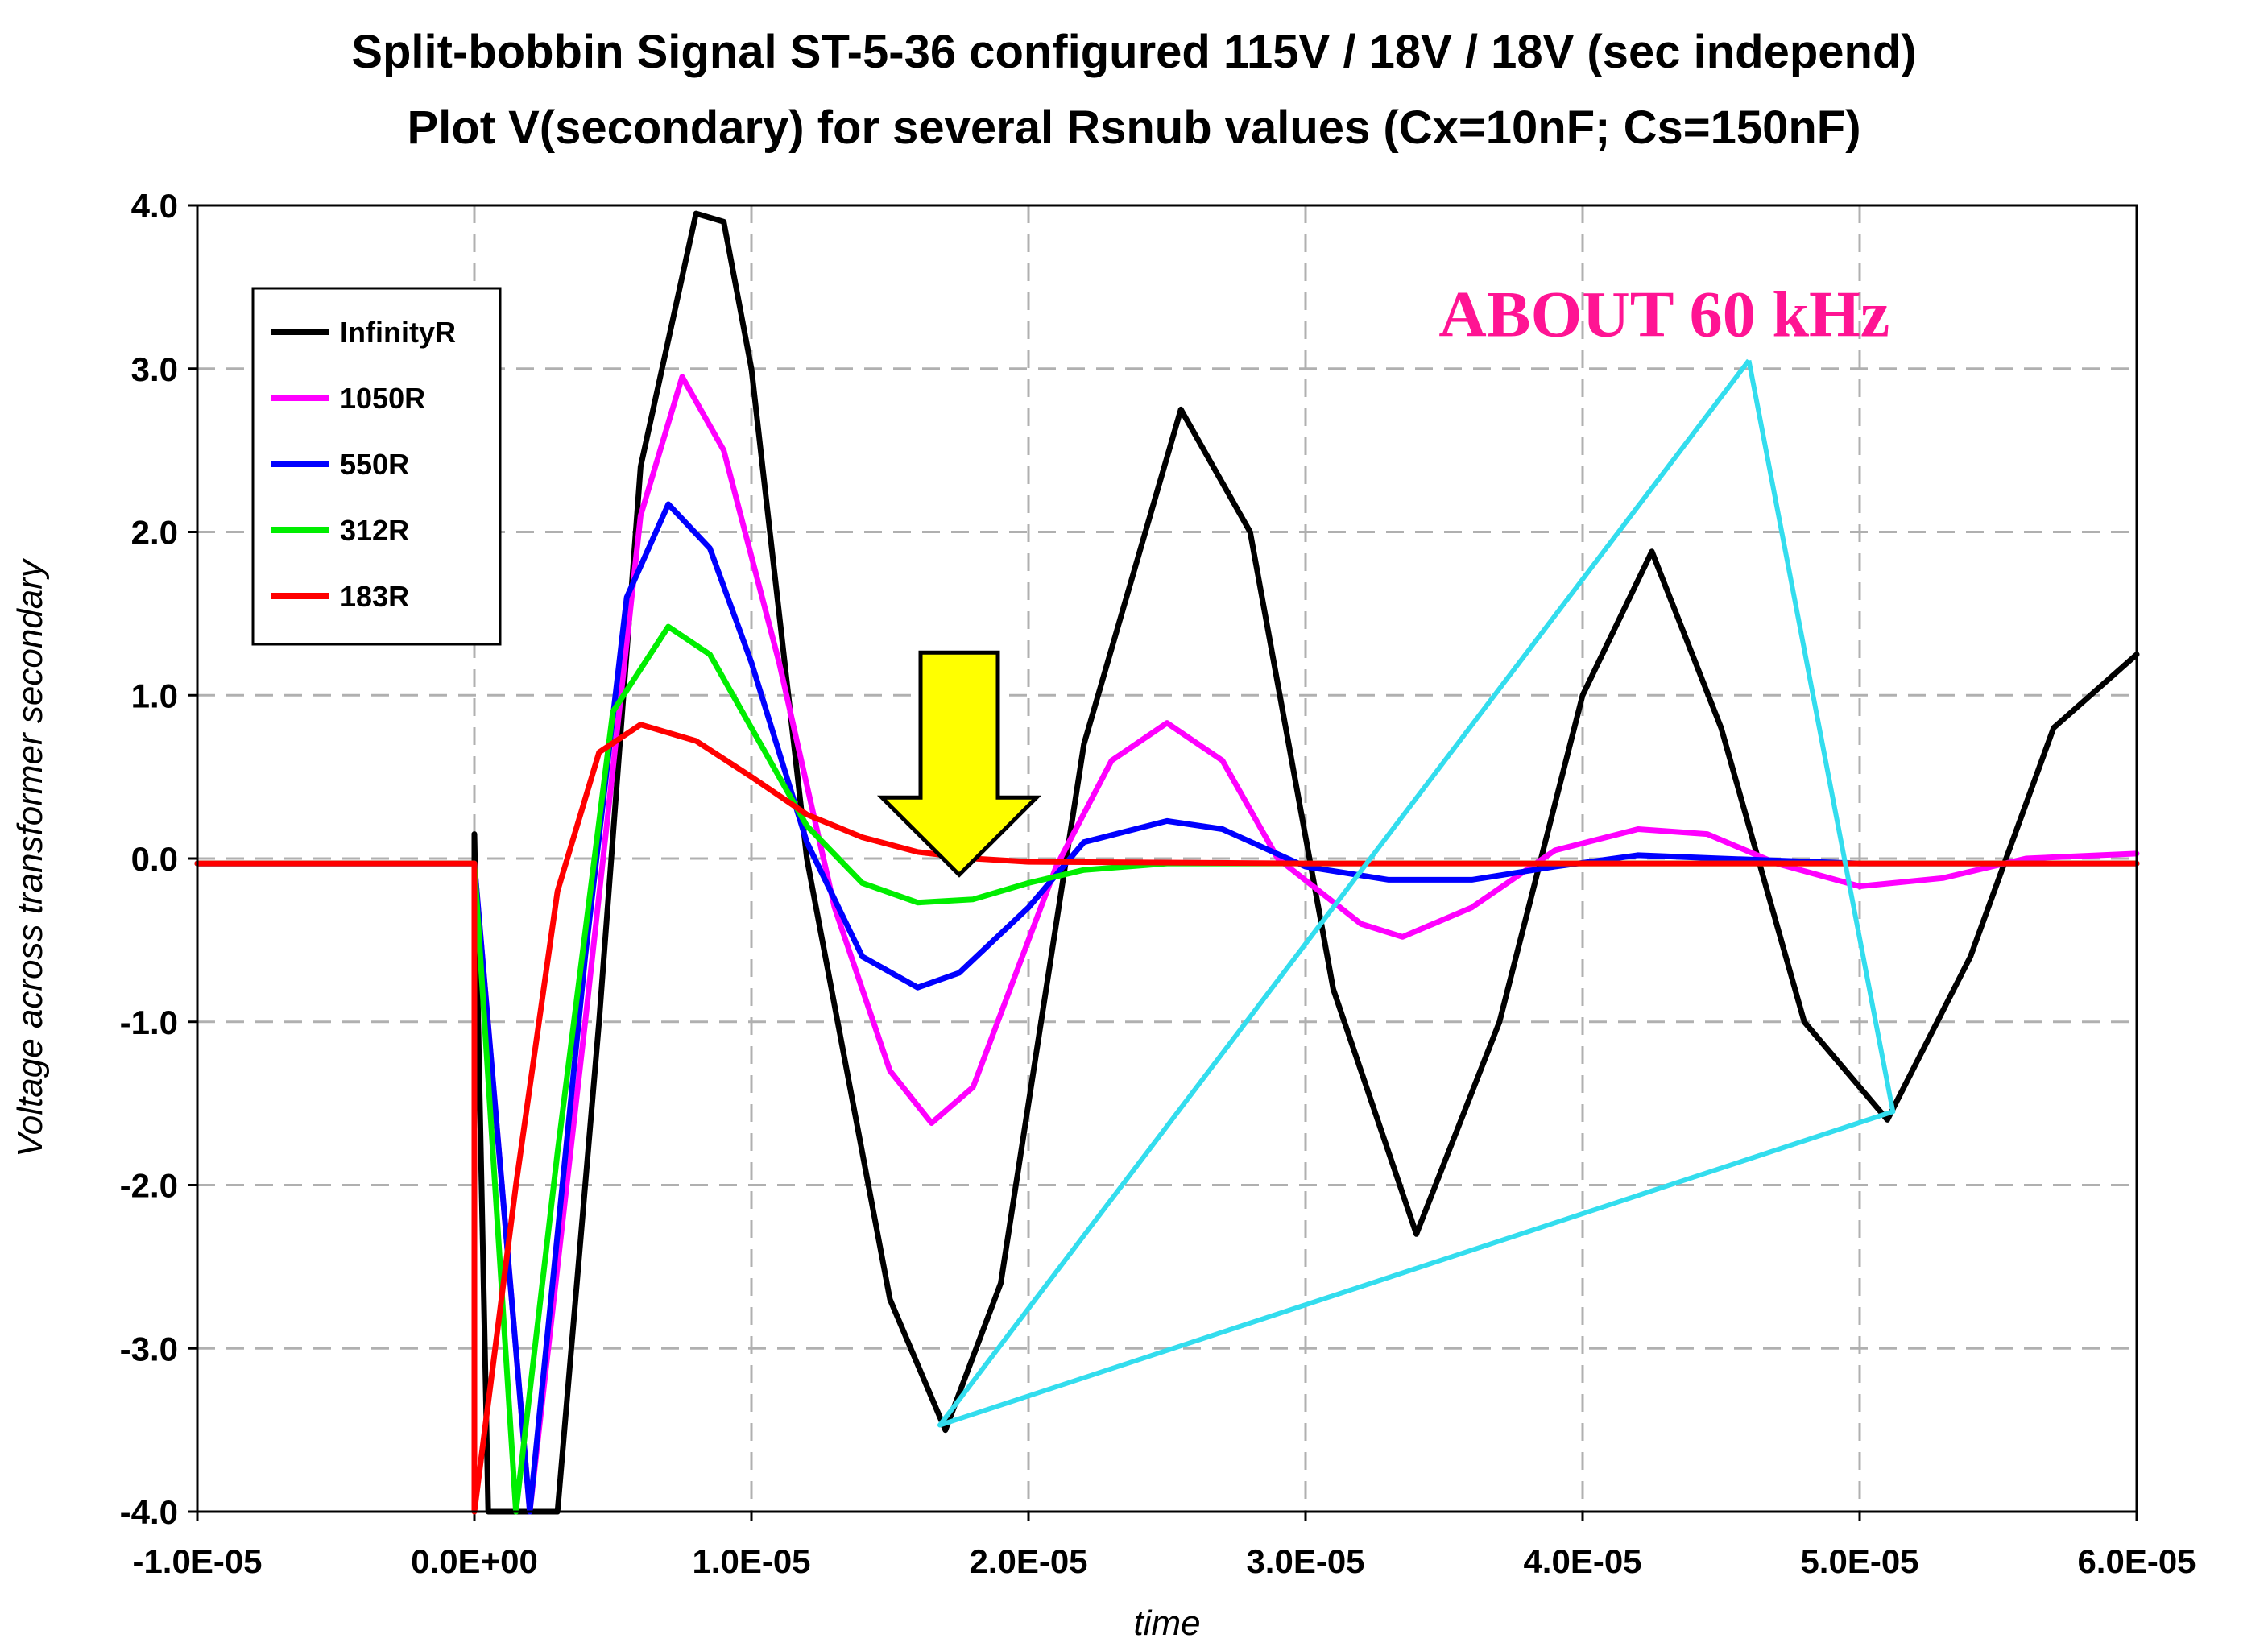  Describe the element at coordinates (398, 332) in the screenshot. I see `legend-label-infinityr: InfinityR` at that location.